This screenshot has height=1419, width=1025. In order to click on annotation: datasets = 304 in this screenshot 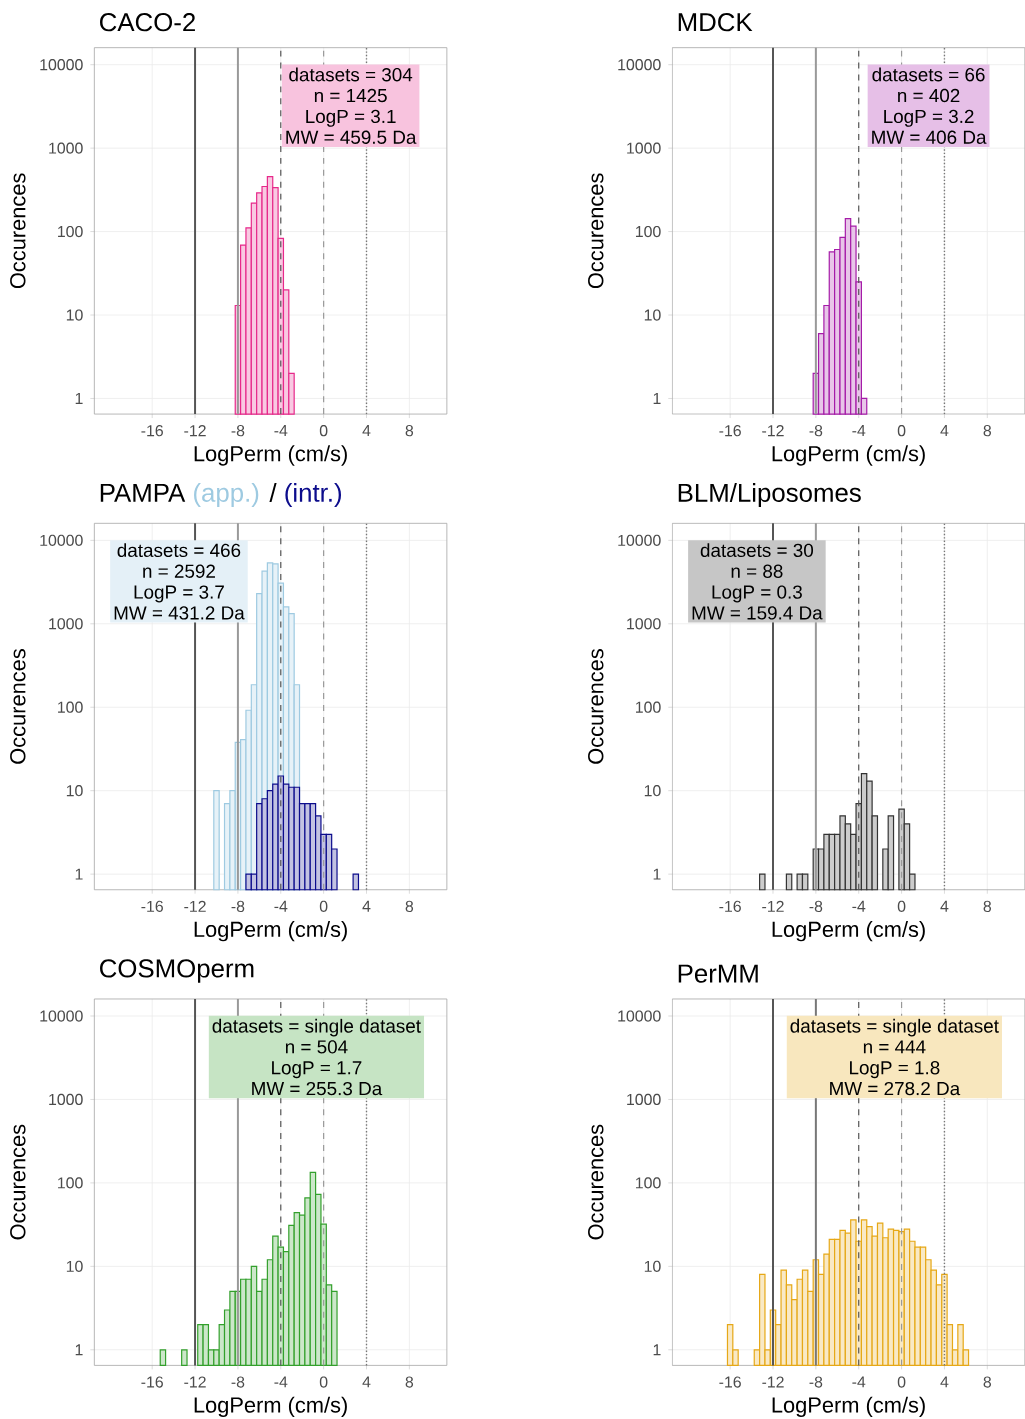, I will do `click(351, 74)`.